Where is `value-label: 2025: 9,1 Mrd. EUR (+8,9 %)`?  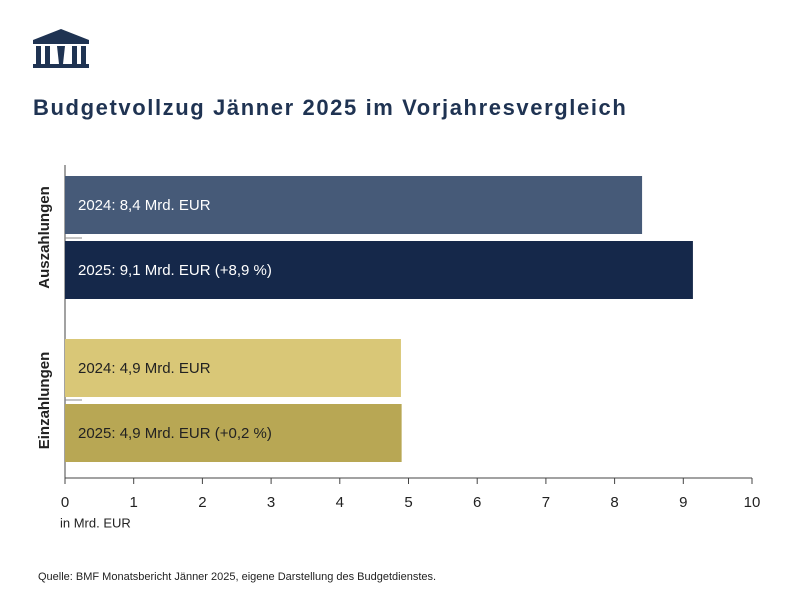
value-label: 2025: 9,1 Mrd. EUR (+8,9 %) is located at coordinates (175, 270).